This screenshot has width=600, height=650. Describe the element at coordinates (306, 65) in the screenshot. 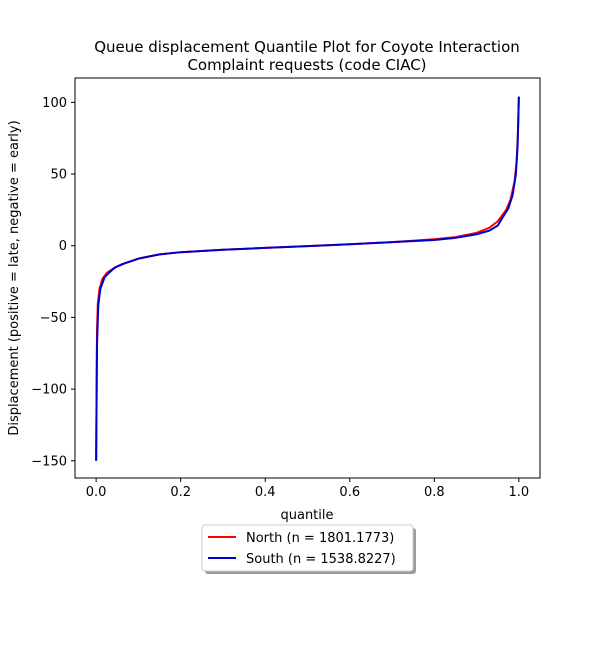

I see `chart-title-line-2: Complaint requests (code CIAC)` at that location.